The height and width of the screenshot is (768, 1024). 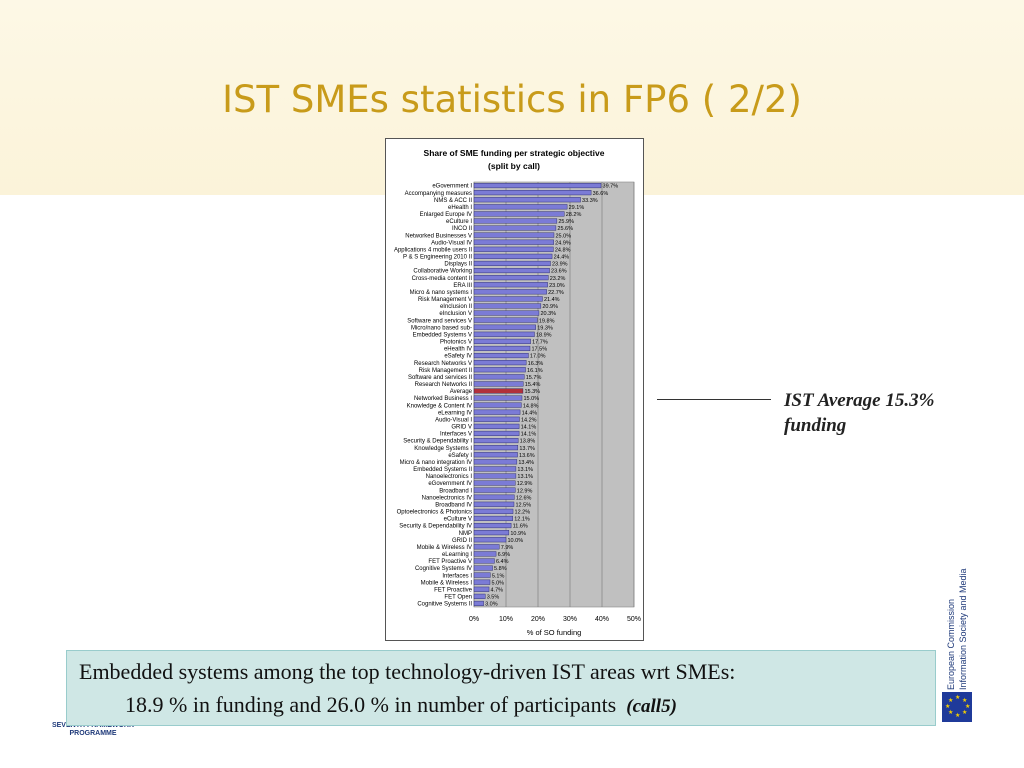 What do you see at coordinates (500, 569) in the screenshot?
I see `data-label: 5.8%` at bounding box center [500, 569].